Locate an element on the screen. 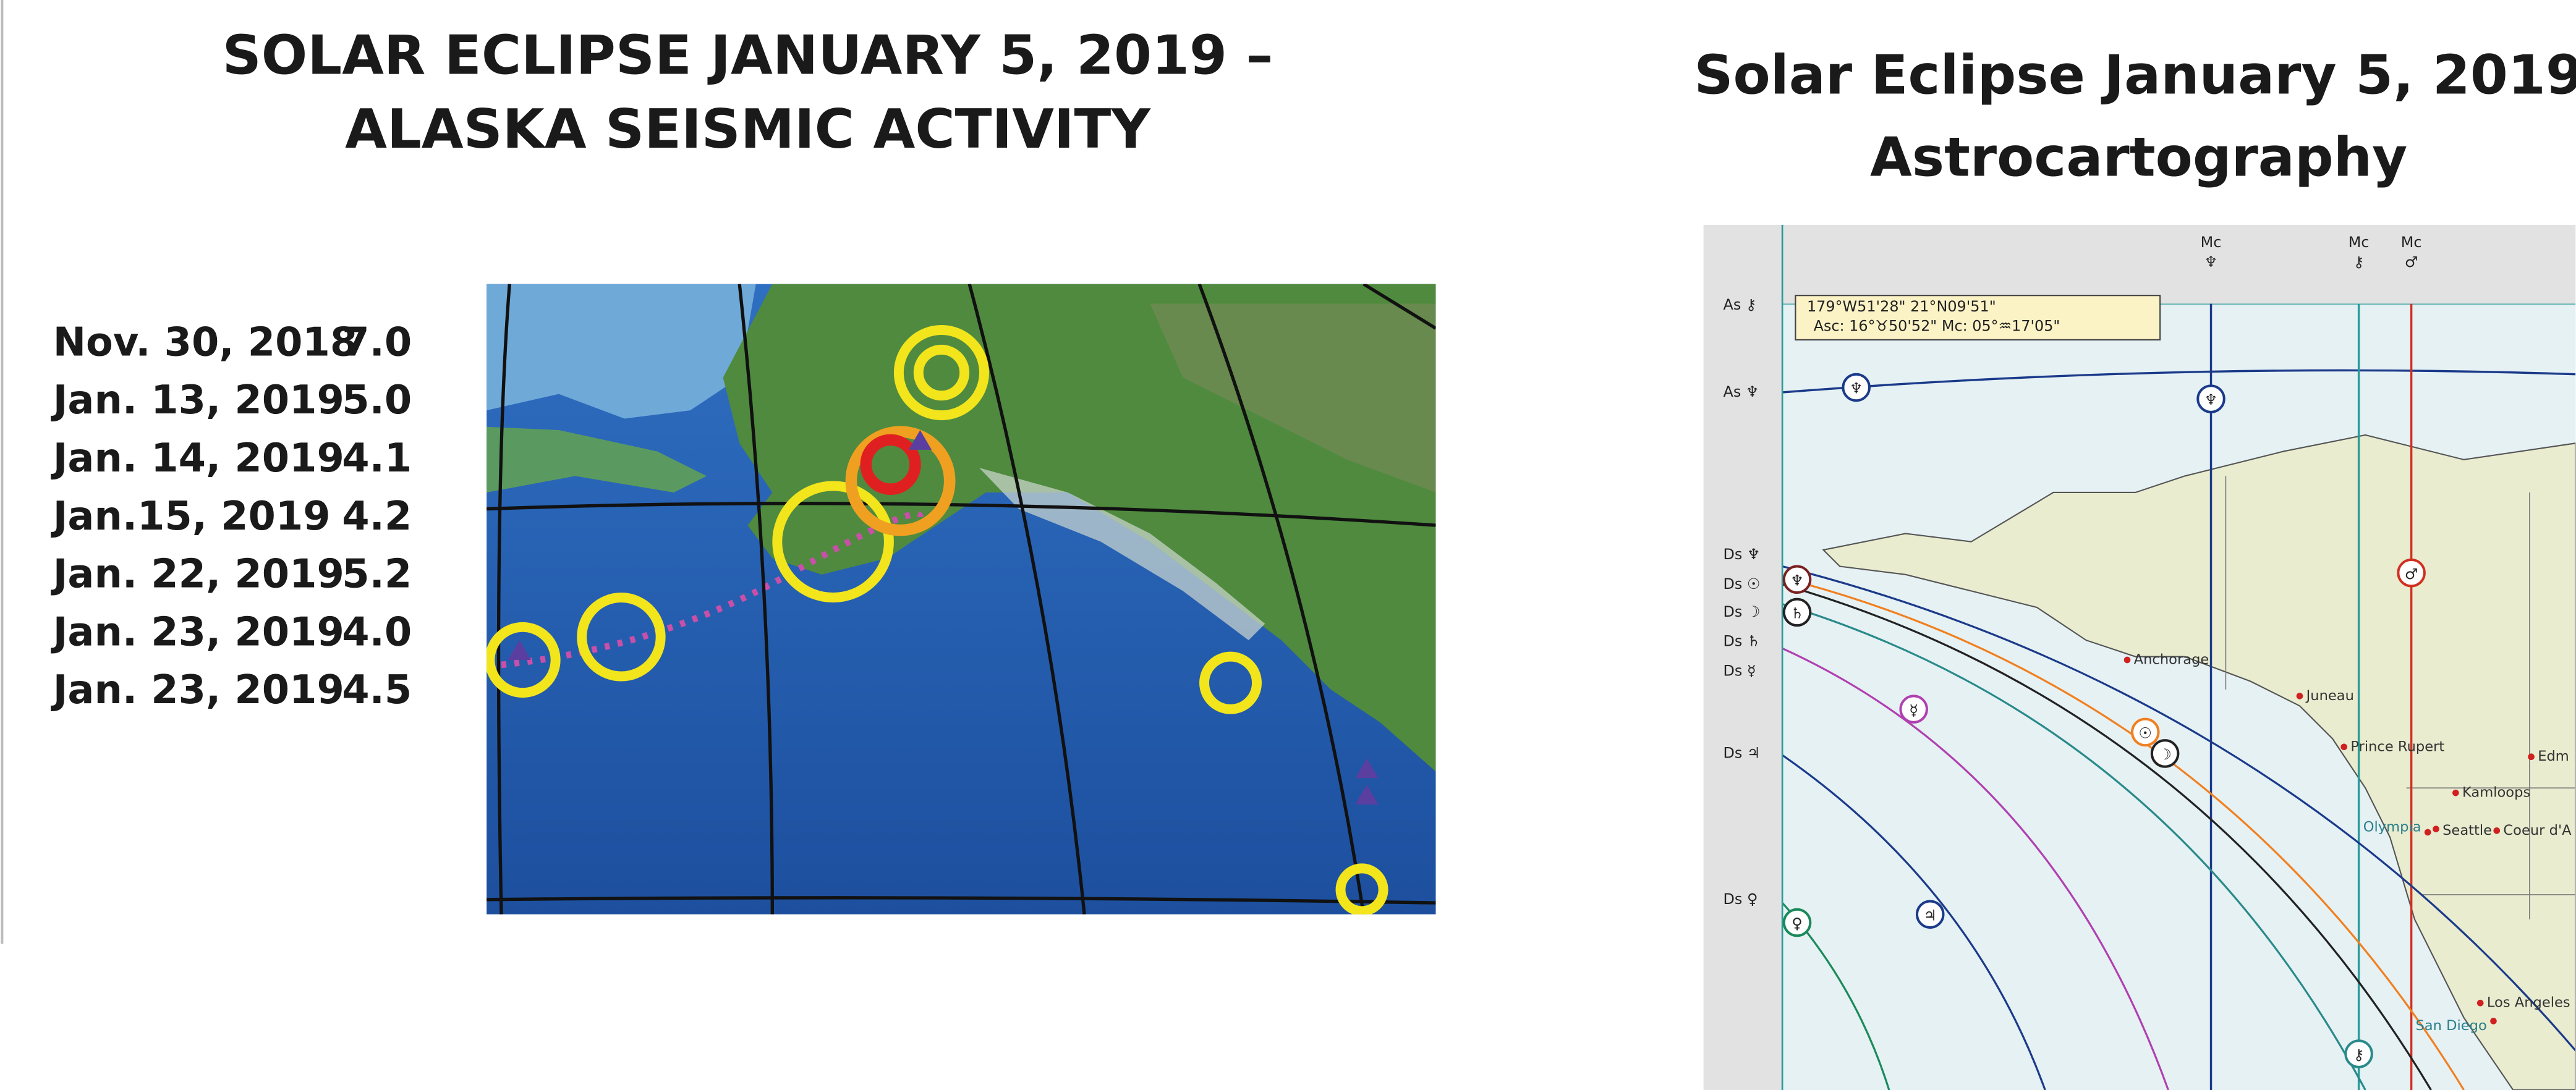  event-magnitude: 5.2 is located at coordinates (377, 575).